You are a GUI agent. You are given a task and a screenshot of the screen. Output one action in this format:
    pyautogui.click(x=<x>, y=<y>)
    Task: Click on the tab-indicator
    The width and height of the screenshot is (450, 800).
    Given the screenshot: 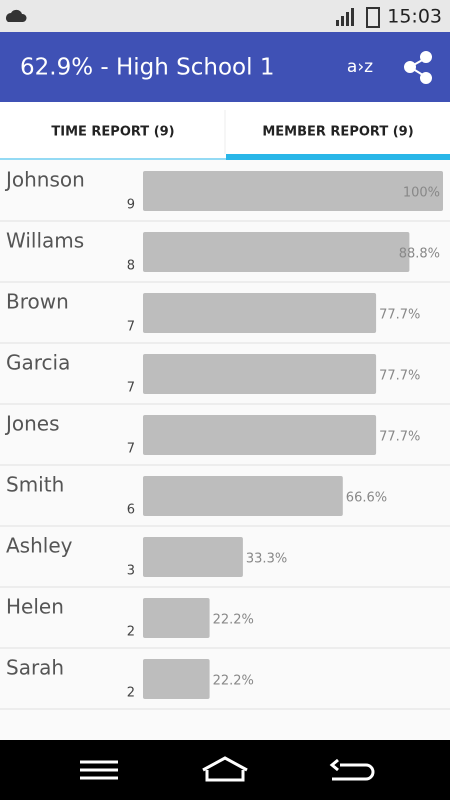 What is the action you would take?
    pyautogui.click(x=338, y=157)
    